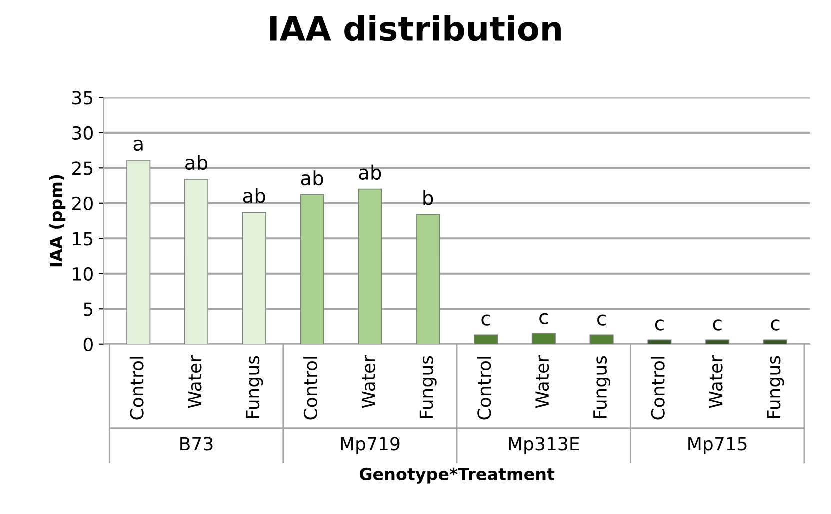  Describe the element at coordinates (82, 169) in the screenshot. I see `y-tick-label: 25` at that location.